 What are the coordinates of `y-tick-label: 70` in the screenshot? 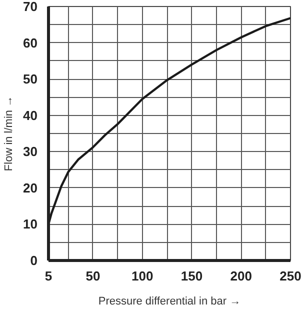 It's located at (30, 7).